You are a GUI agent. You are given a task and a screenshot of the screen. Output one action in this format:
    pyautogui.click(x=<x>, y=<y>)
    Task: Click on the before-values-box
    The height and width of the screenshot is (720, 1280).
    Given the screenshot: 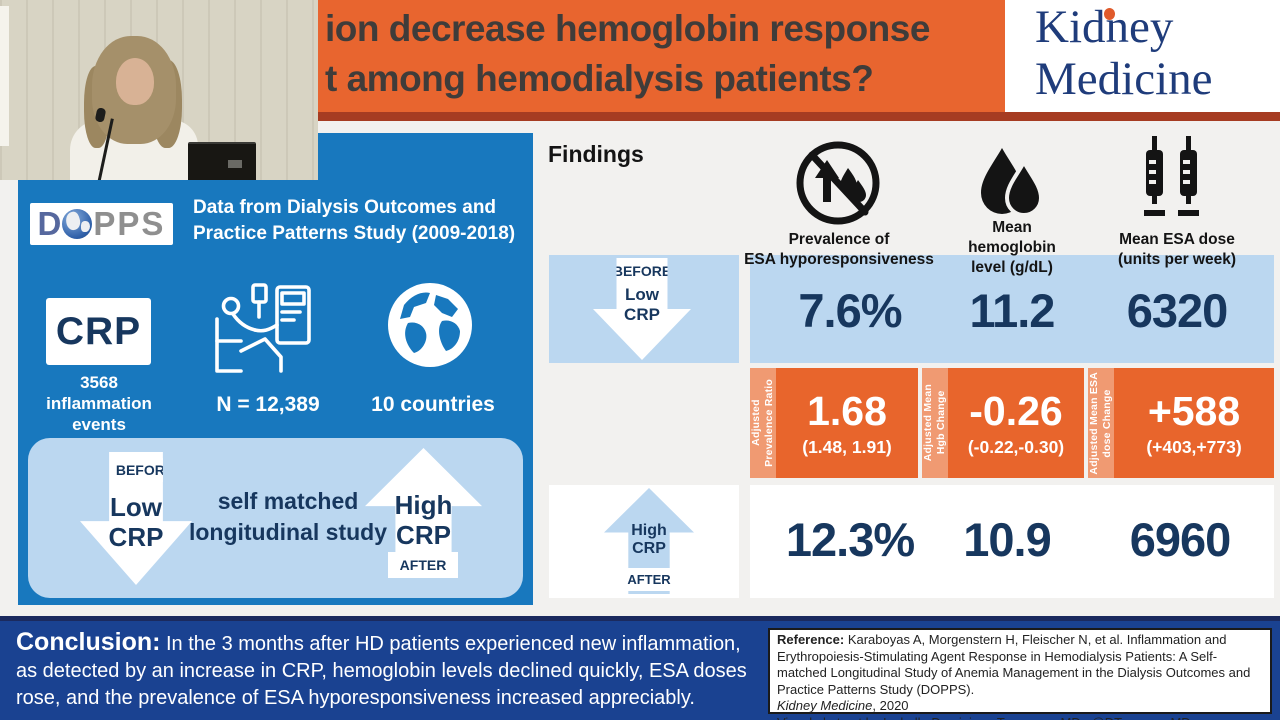 What is the action you would take?
    pyautogui.click(x=1012, y=309)
    